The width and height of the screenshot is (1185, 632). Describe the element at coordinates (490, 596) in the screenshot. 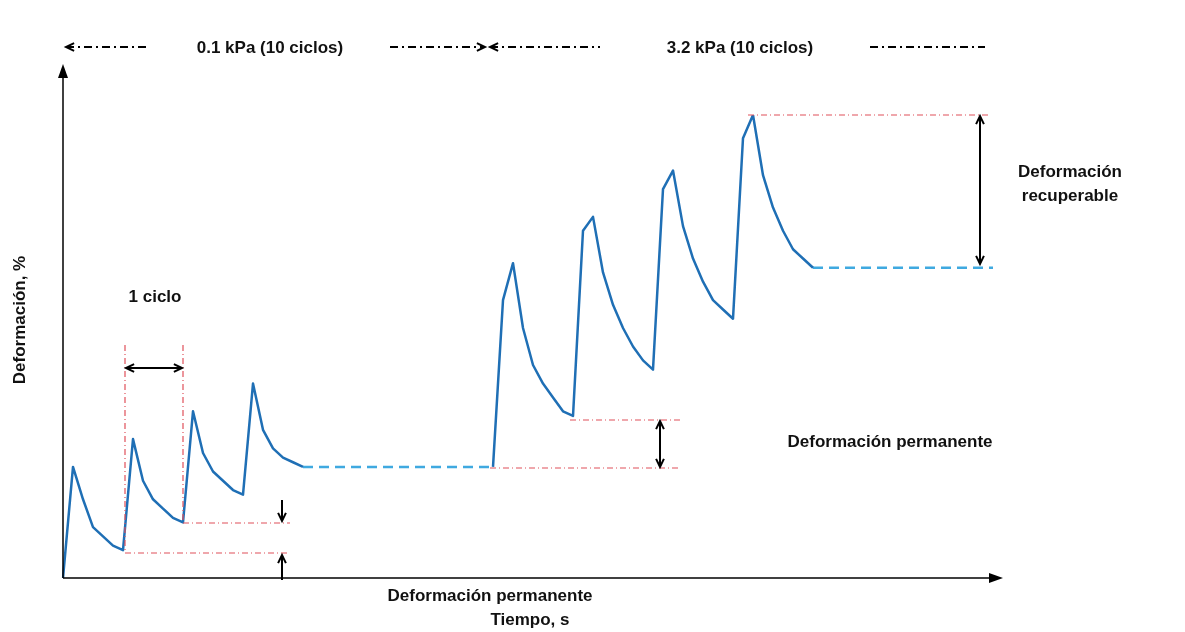

I see `text: Deformación permanente` at that location.